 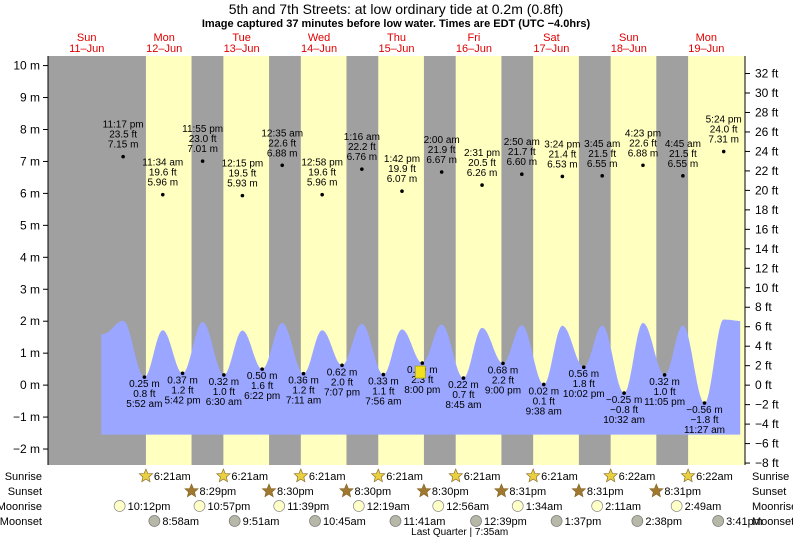 What do you see at coordinates (503, 390) in the screenshot?
I see `low-tide-time: 9:00 pm` at bounding box center [503, 390].